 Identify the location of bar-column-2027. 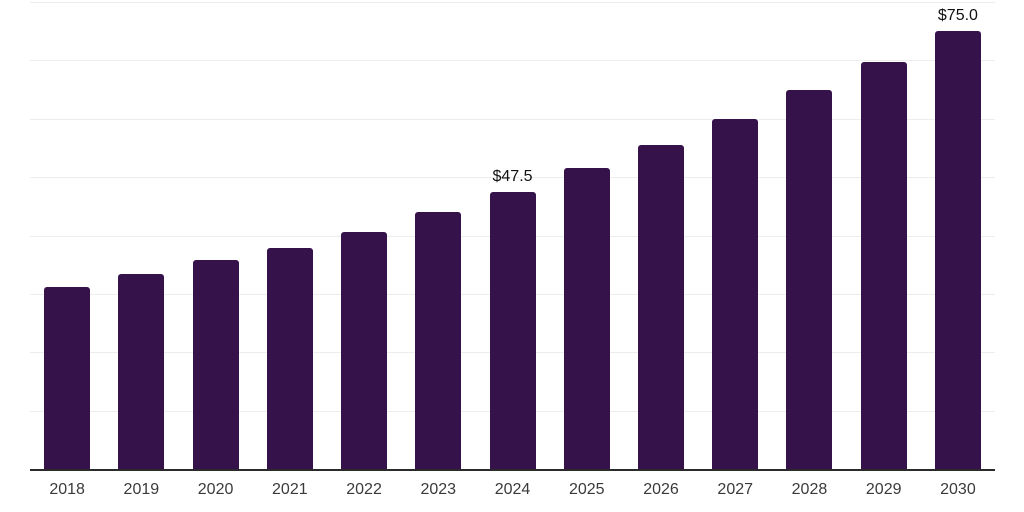
(735, 235).